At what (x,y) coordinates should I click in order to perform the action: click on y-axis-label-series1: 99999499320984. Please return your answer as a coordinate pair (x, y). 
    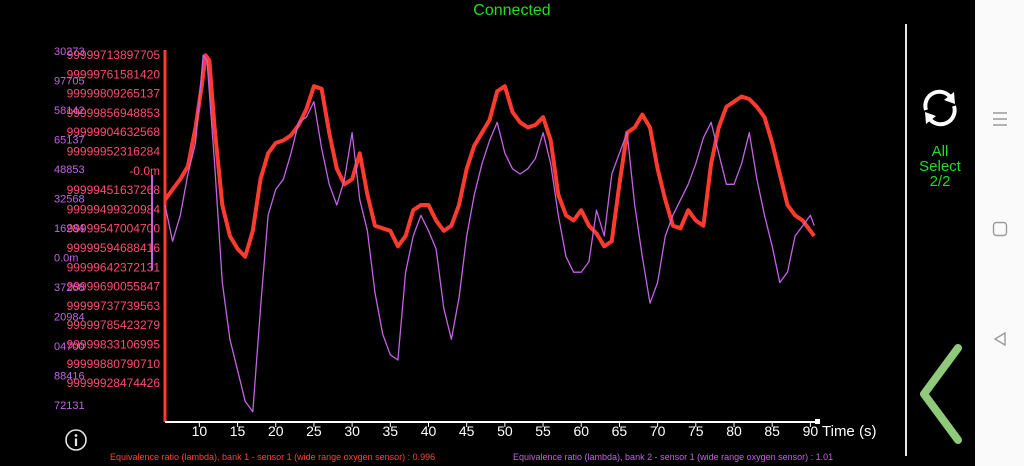
    Looking at the image, I should click on (114, 209).